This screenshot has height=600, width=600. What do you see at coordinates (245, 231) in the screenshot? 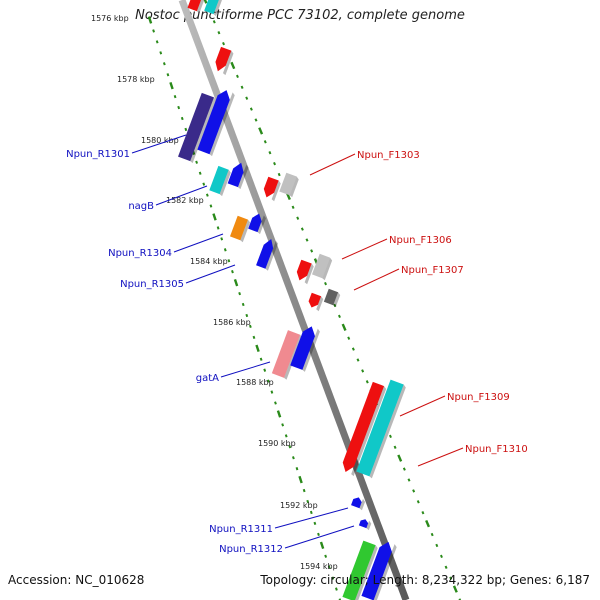
I see `gene-npun-r1304-shade` at bounding box center [245, 231].